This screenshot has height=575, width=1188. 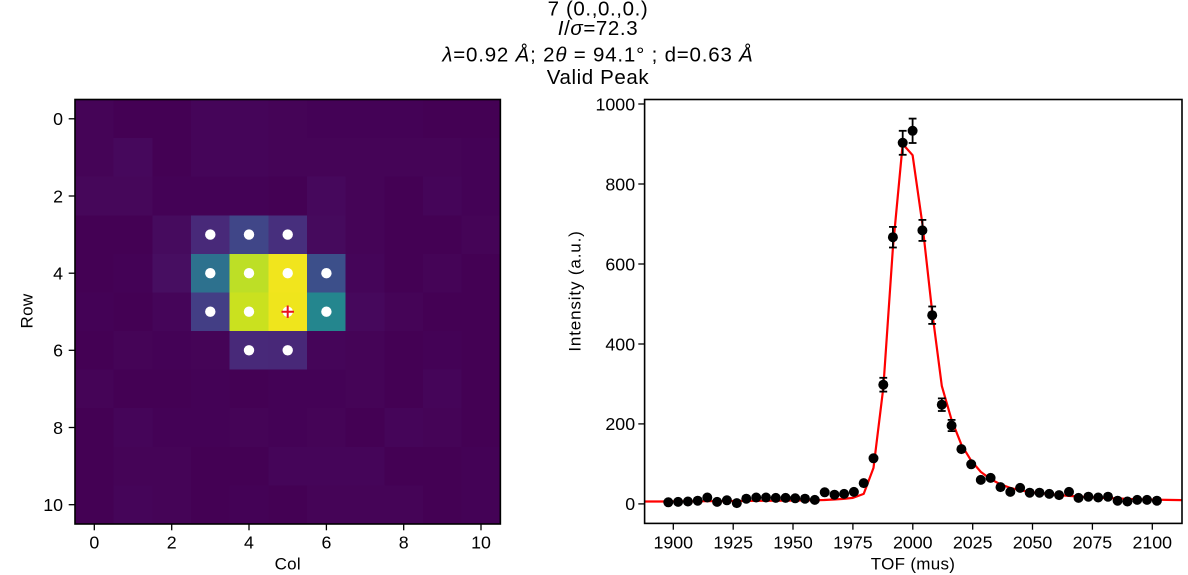 What do you see at coordinates (598, 28) in the screenshot?
I see `svg-text: I/σ=72.3` at bounding box center [598, 28].